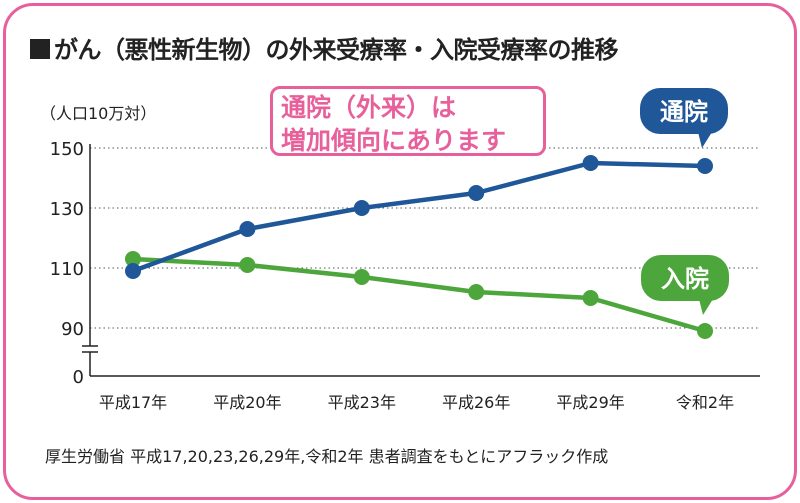 This screenshot has width=800, height=503. I want to click on y-tick-label: 150, so click(67, 149).